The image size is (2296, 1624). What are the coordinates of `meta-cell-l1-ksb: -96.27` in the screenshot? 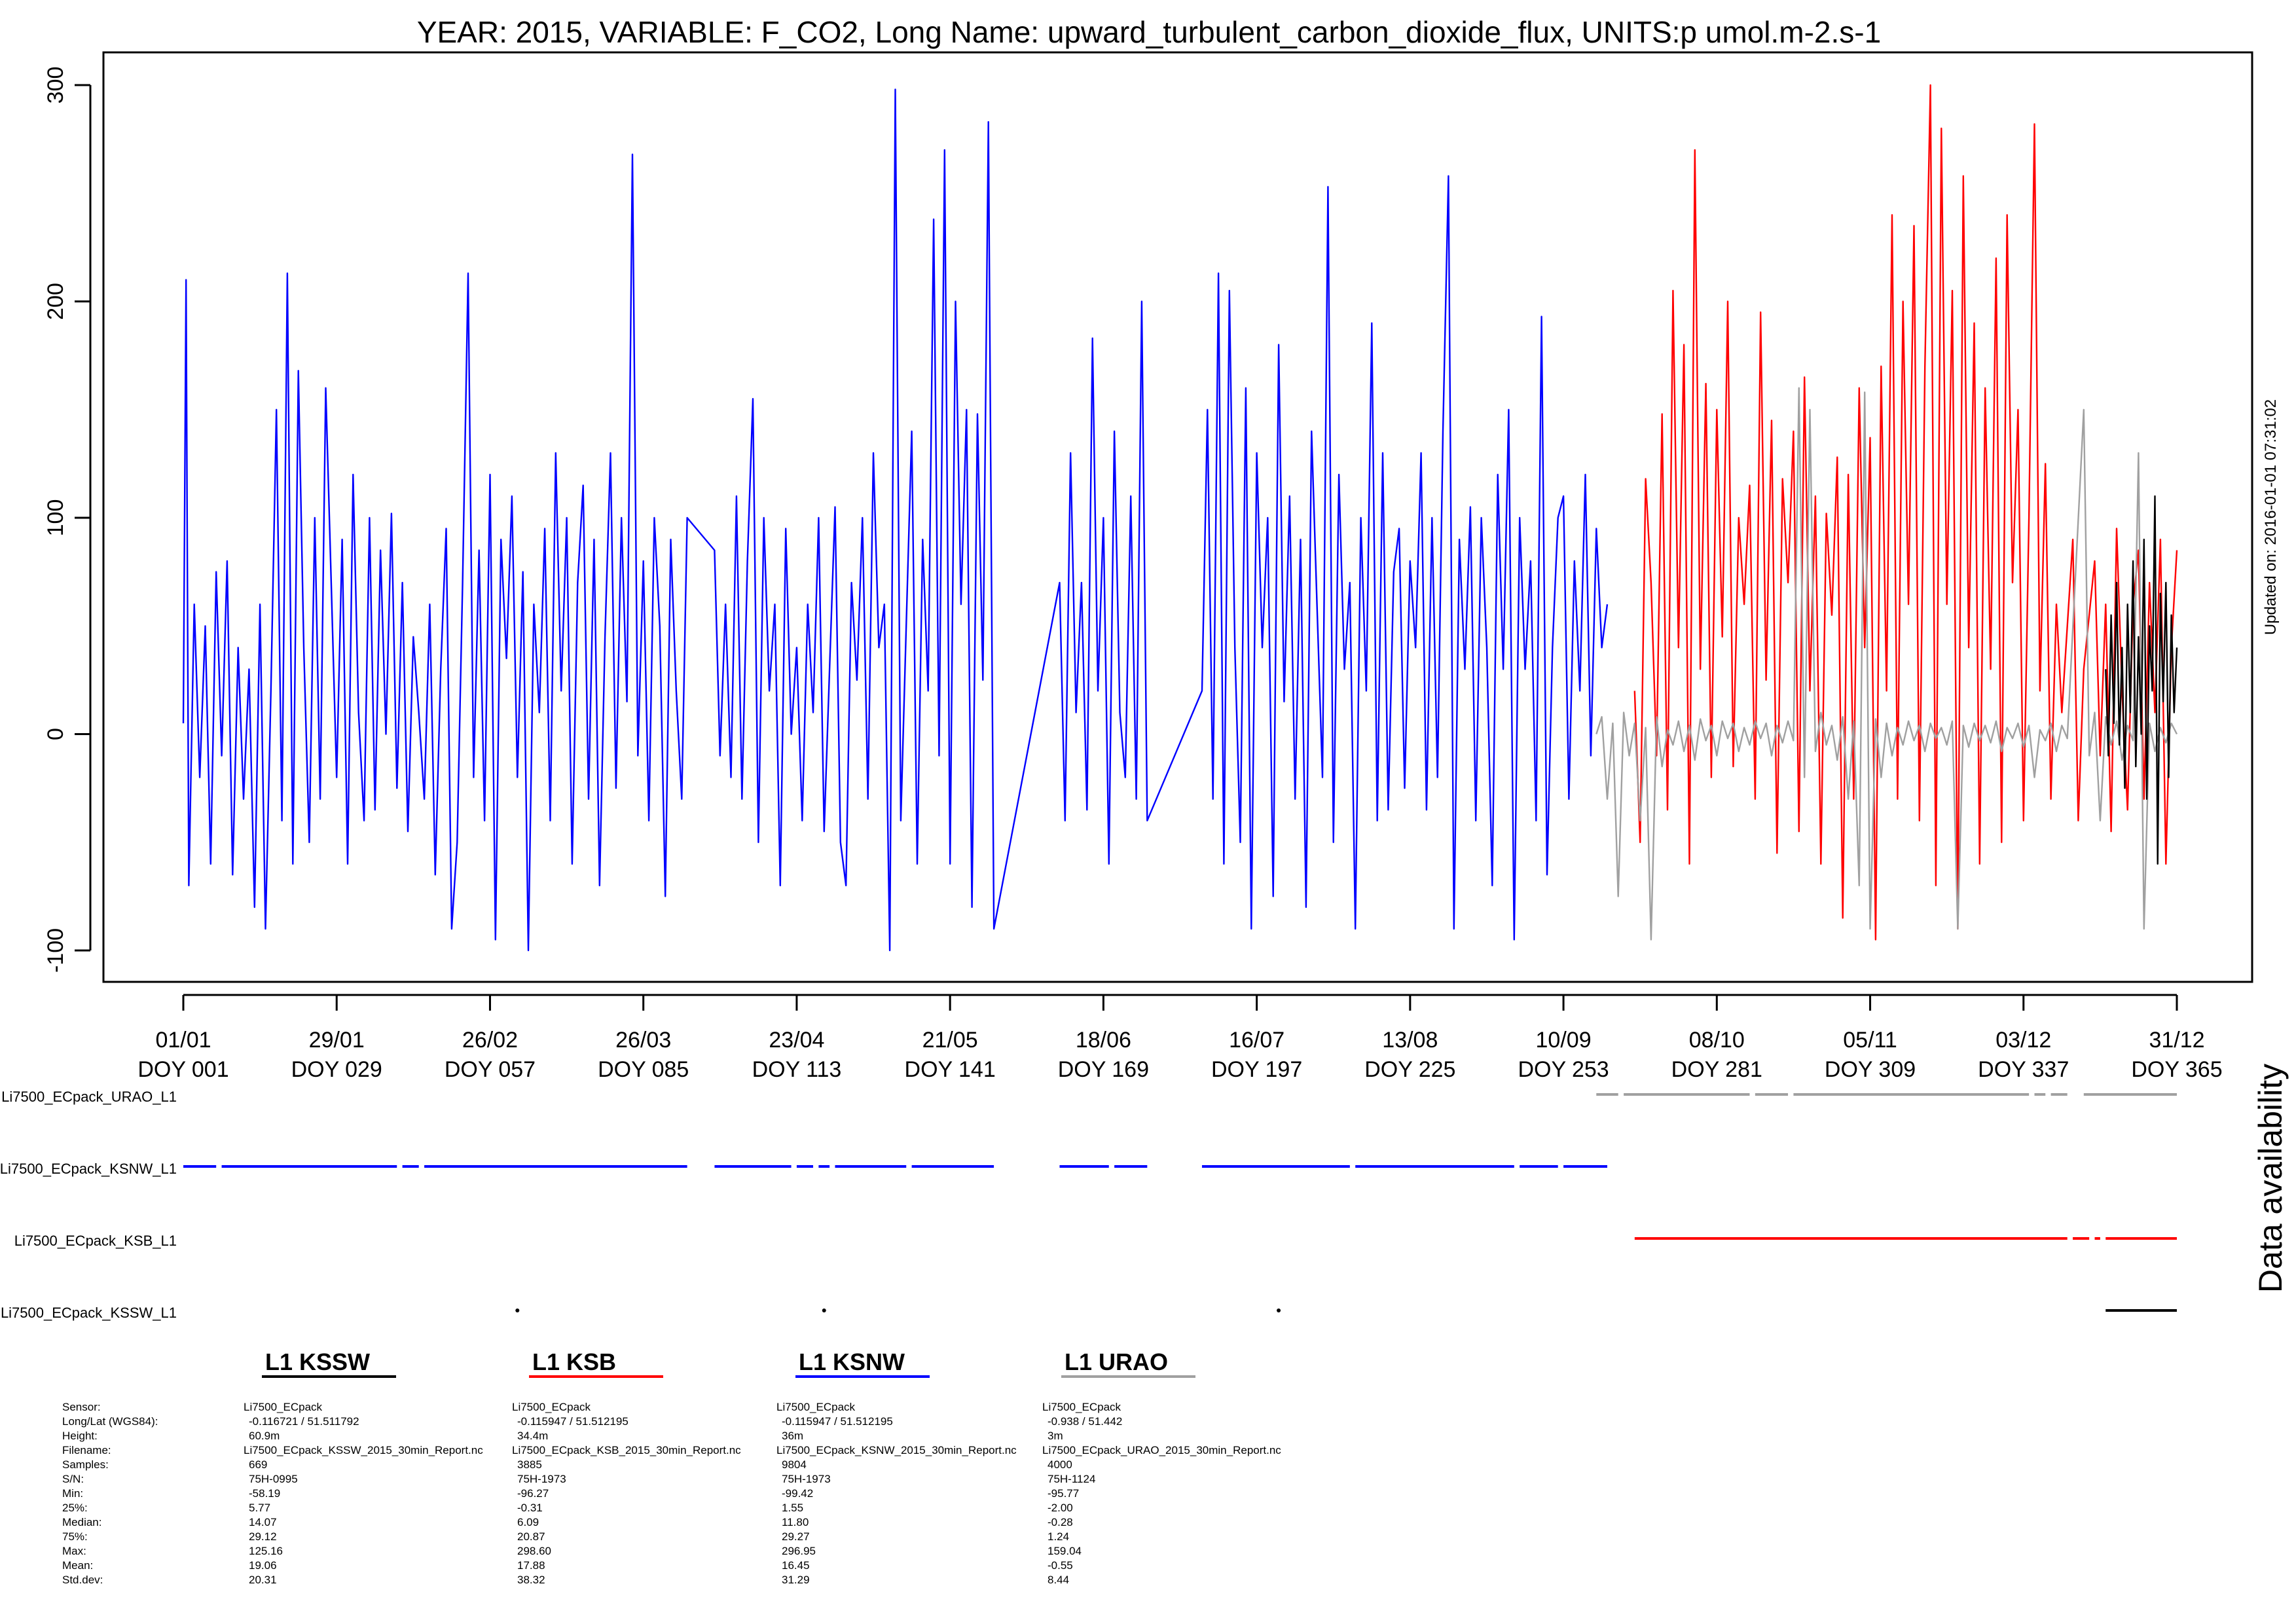 It's located at (533, 1493).